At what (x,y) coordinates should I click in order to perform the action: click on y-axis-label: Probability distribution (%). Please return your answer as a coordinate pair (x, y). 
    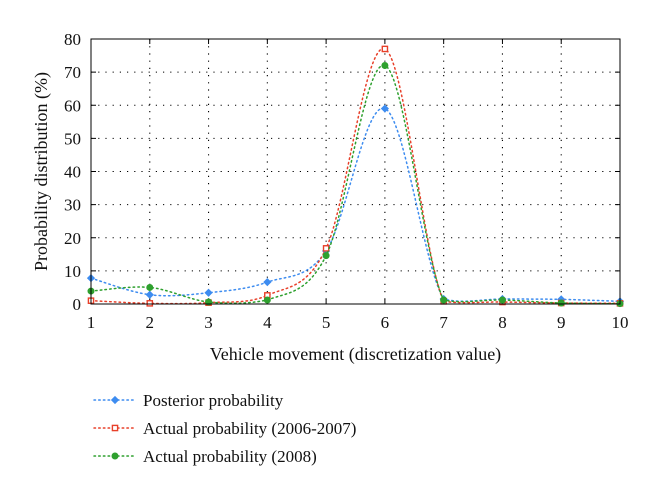
    Looking at the image, I should click on (41, 171).